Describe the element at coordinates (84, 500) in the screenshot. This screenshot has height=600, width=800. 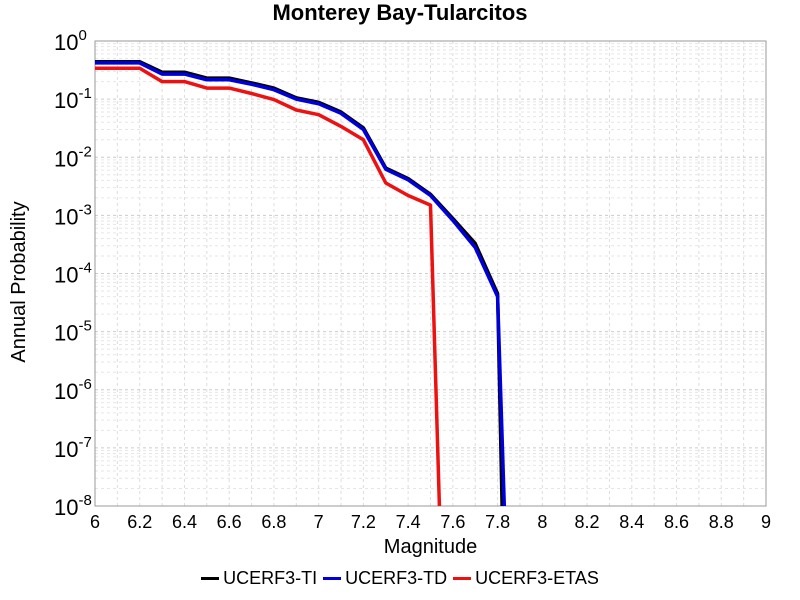
I see `y-tick-exponent: -8` at that location.